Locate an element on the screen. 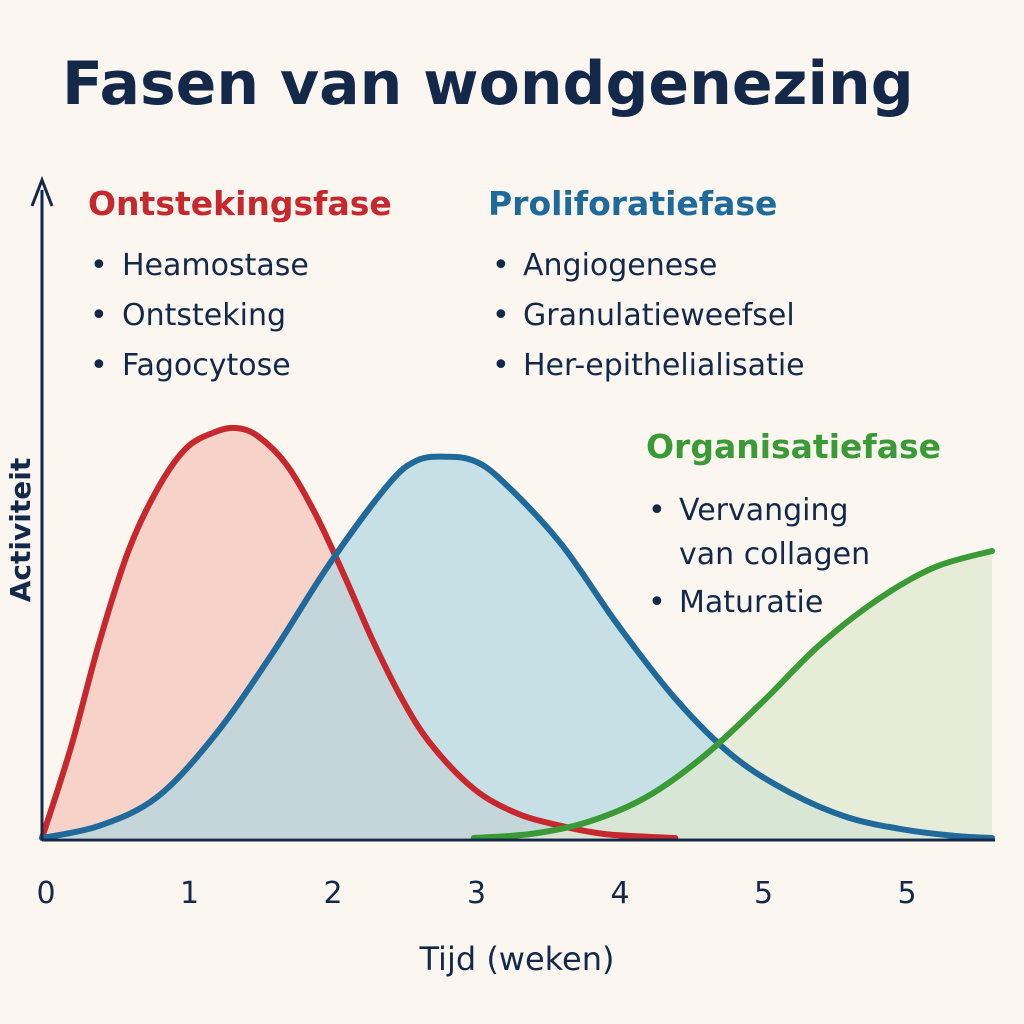 The image size is (1024, 1024). organisatiefase-area is located at coordinates (732, 694).